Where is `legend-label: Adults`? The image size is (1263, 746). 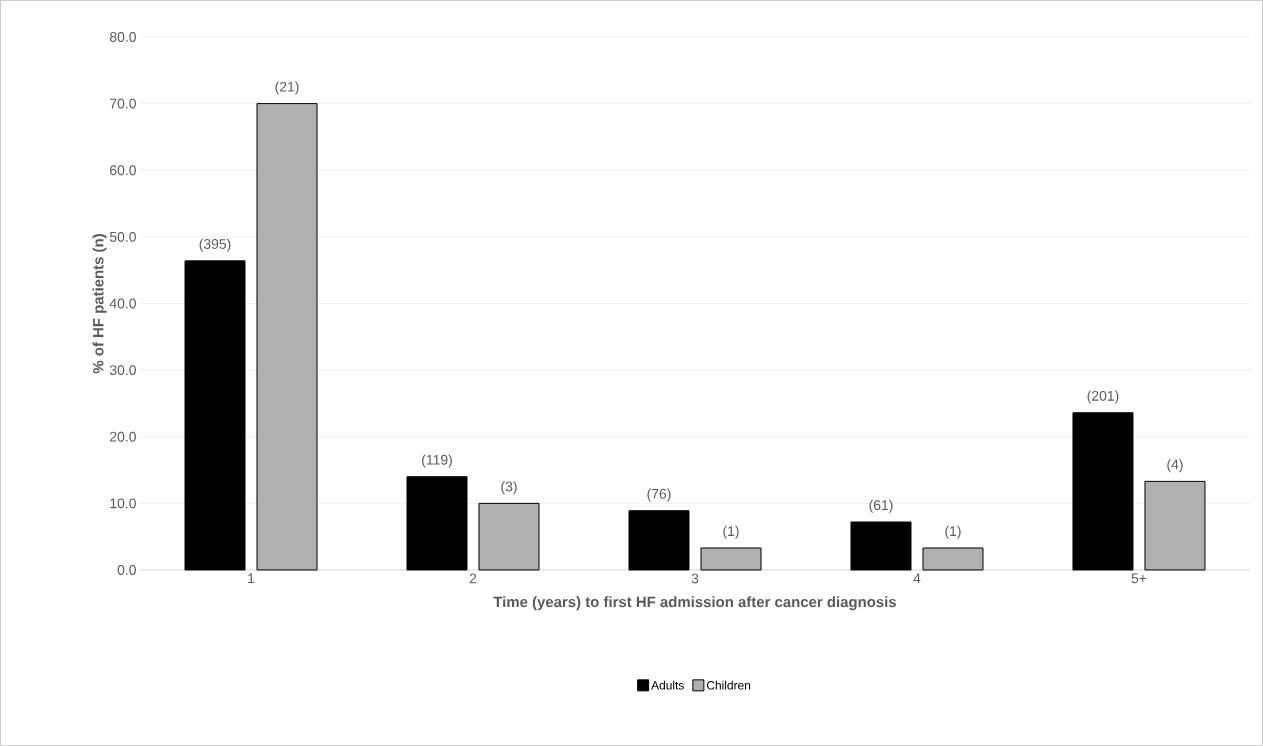 legend-label: Adults is located at coordinates (667, 685).